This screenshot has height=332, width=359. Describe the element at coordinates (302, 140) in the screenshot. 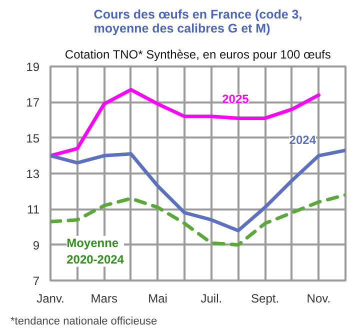

I see `series-label: 2024` at that location.